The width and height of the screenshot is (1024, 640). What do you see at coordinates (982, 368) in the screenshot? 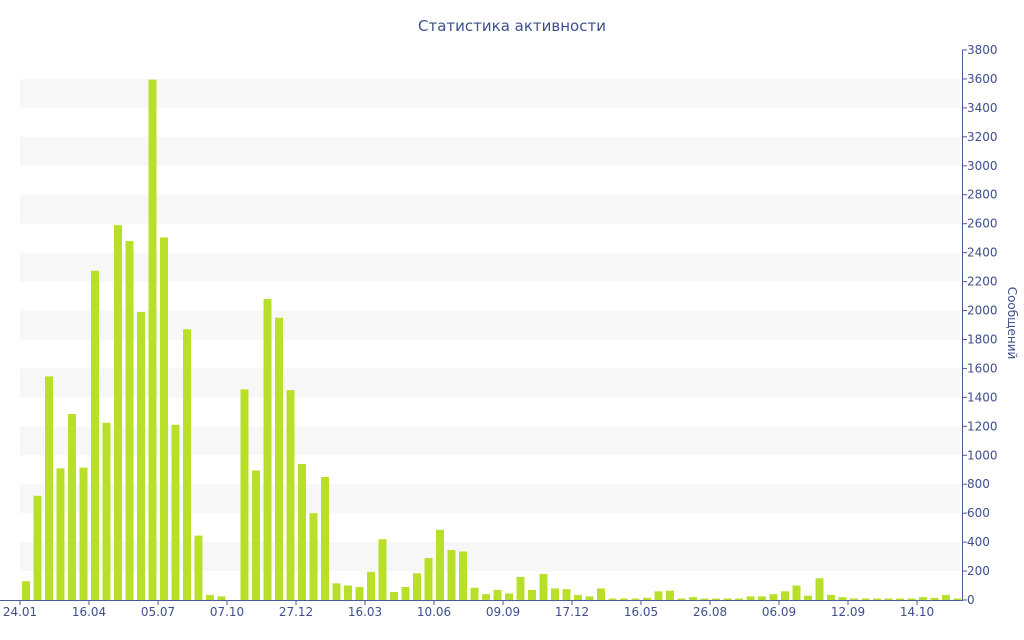
I see `y-tick-label: 1600` at bounding box center [982, 368].